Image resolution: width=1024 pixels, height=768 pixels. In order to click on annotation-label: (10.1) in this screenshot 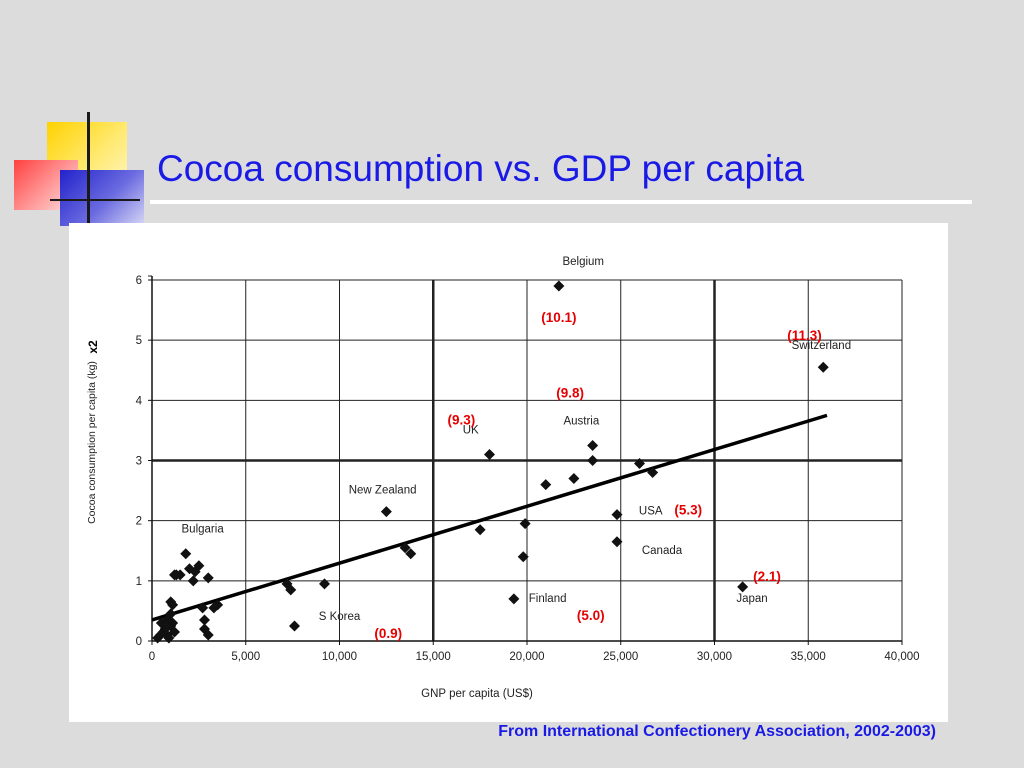, I will do `click(558, 317)`.